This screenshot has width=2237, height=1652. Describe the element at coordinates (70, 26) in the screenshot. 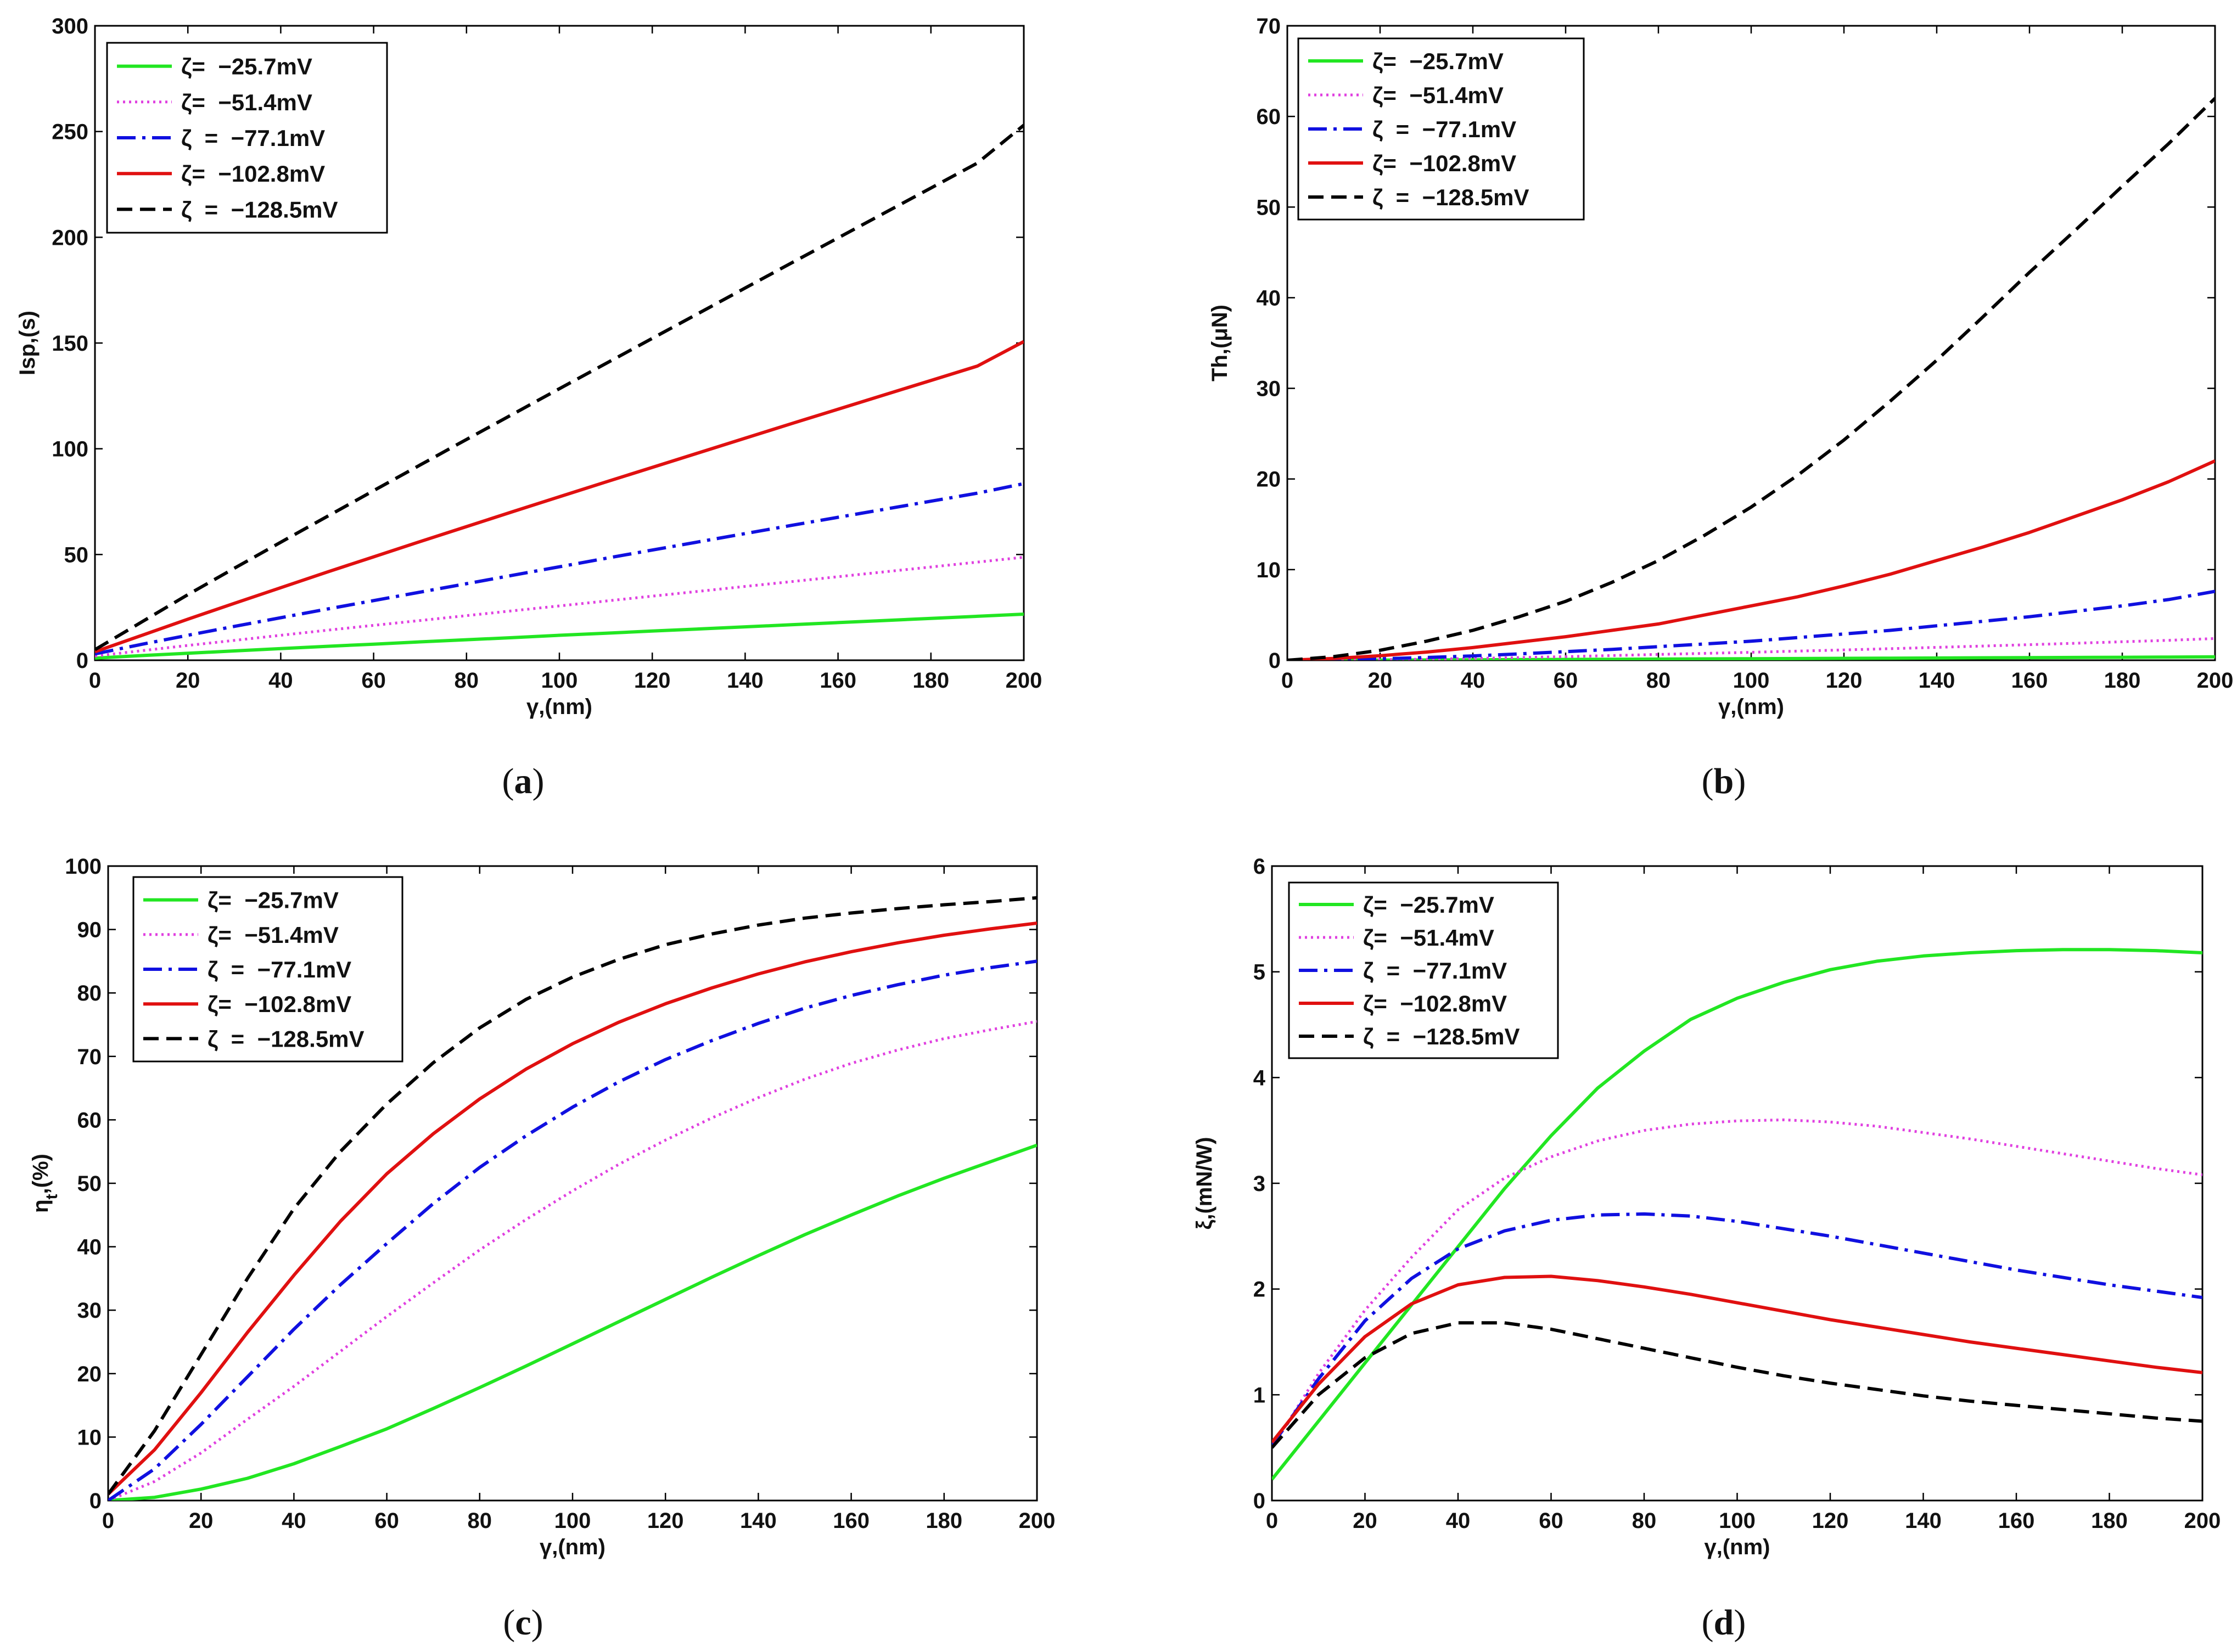

I see `y-tick-label: 300` at that location.